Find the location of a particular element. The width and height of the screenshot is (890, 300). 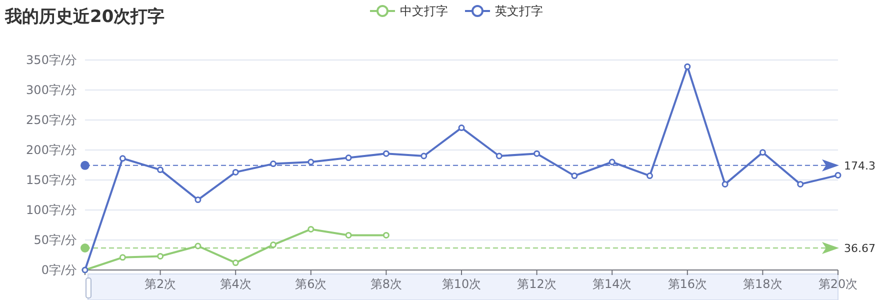

ref-line-label: 36.67 is located at coordinates (860, 248).